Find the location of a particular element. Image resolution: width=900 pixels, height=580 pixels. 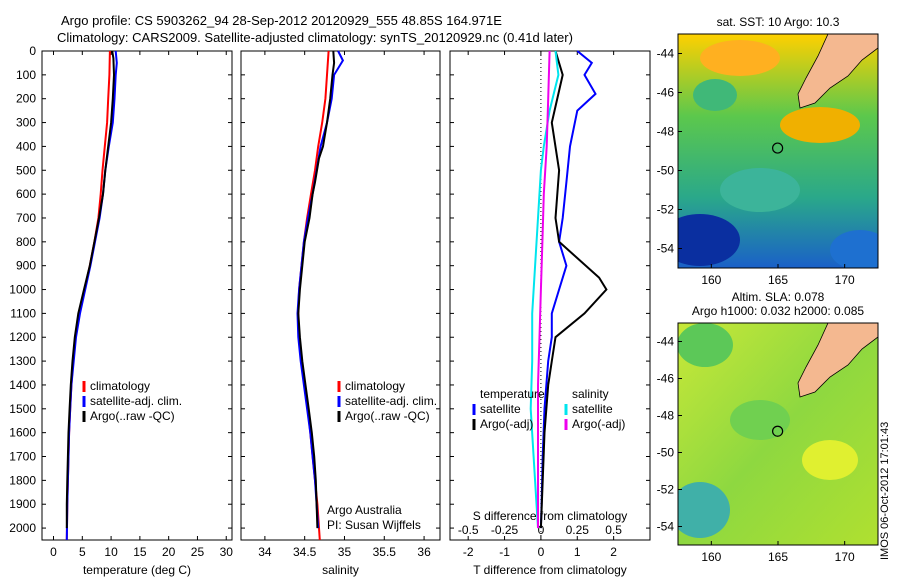

temperature-series-2-line is located at coordinates (90, 289).